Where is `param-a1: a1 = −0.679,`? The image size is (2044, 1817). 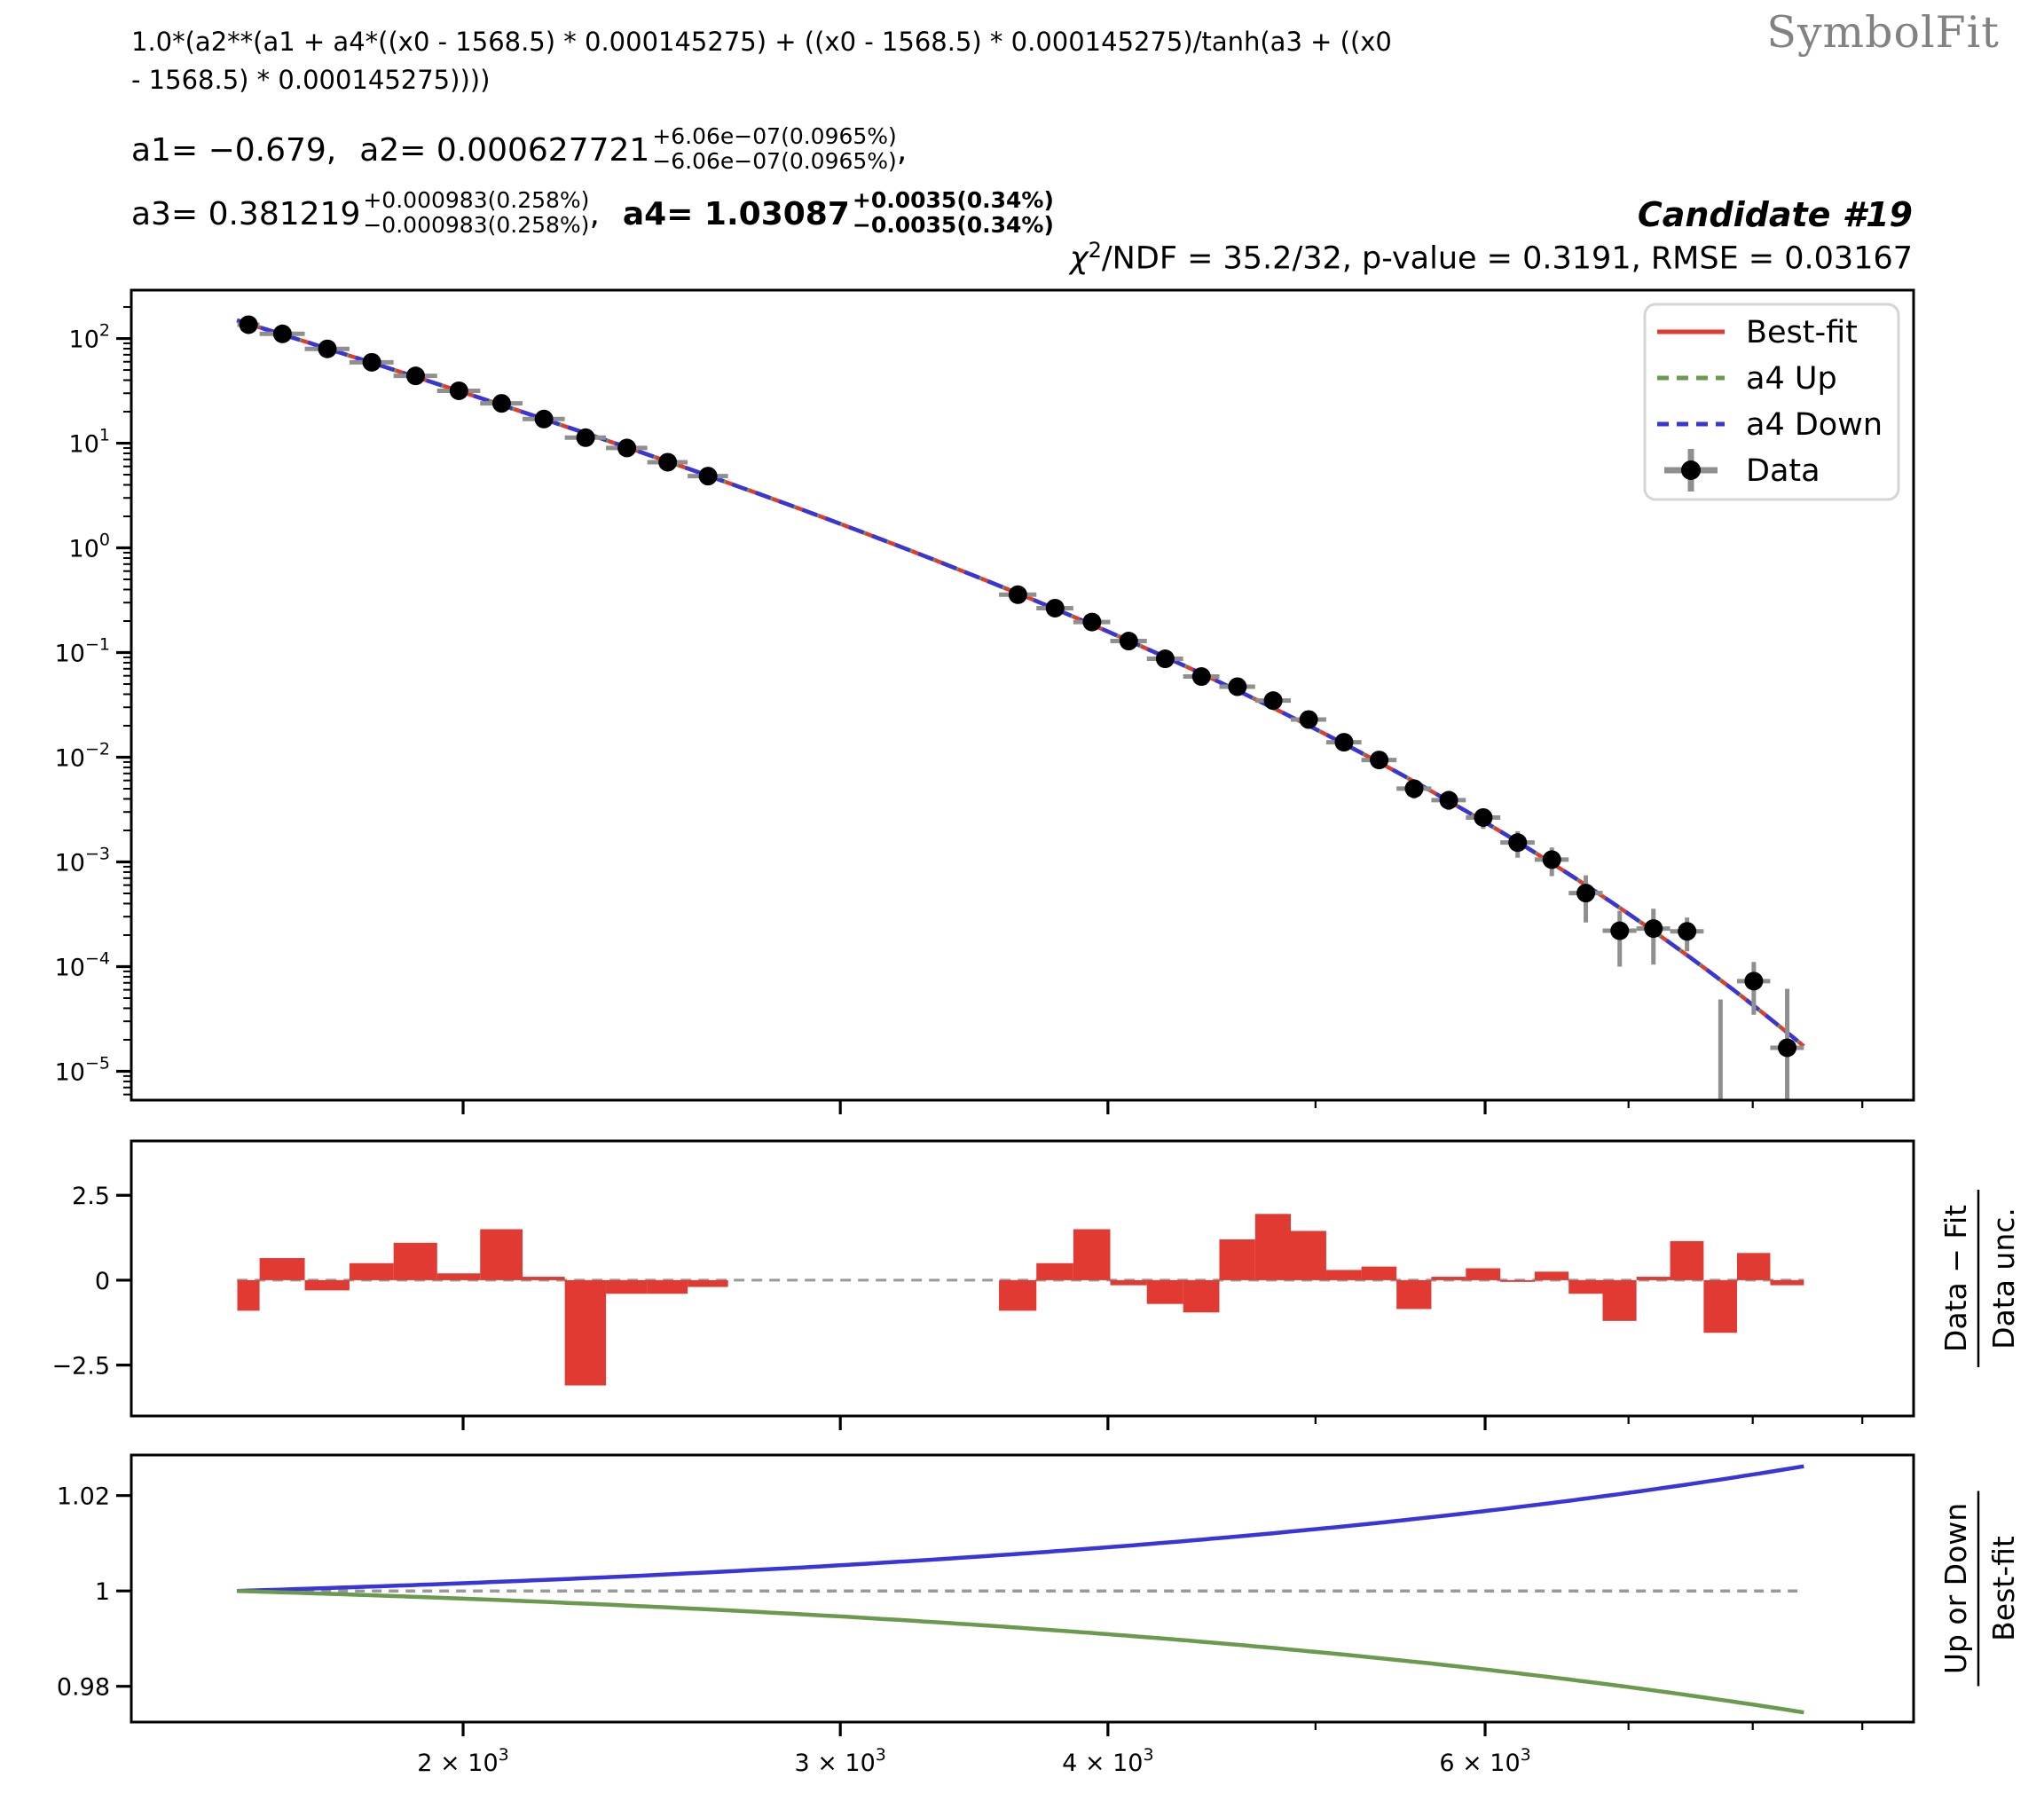
param-a1: a1 = −0.679, is located at coordinates (234, 150).